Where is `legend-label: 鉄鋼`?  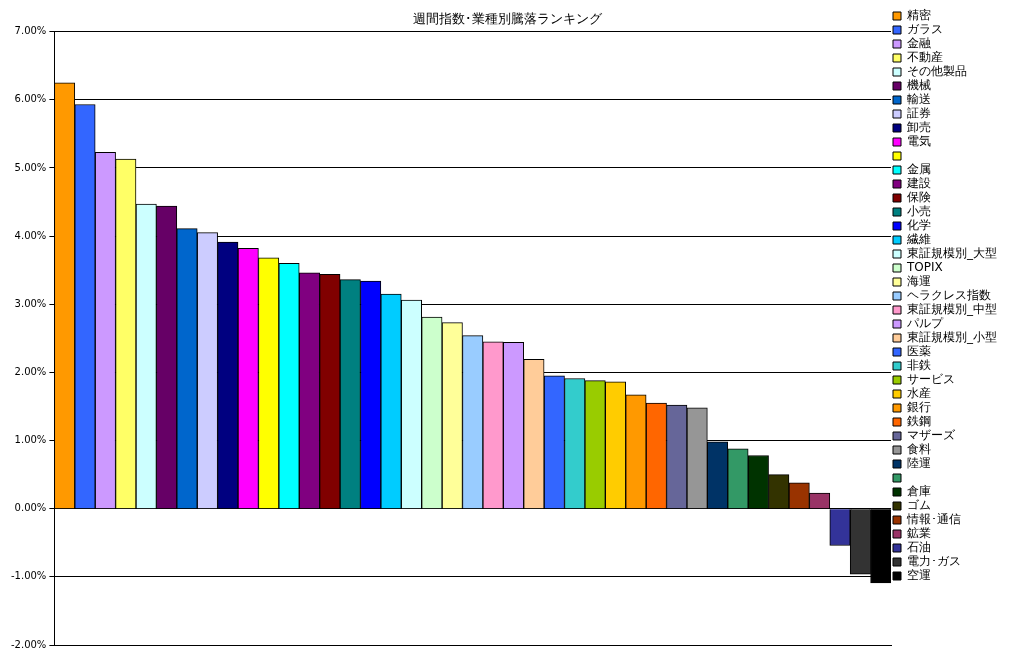
legend-label: 鉄鋼 is located at coordinates (919, 421).